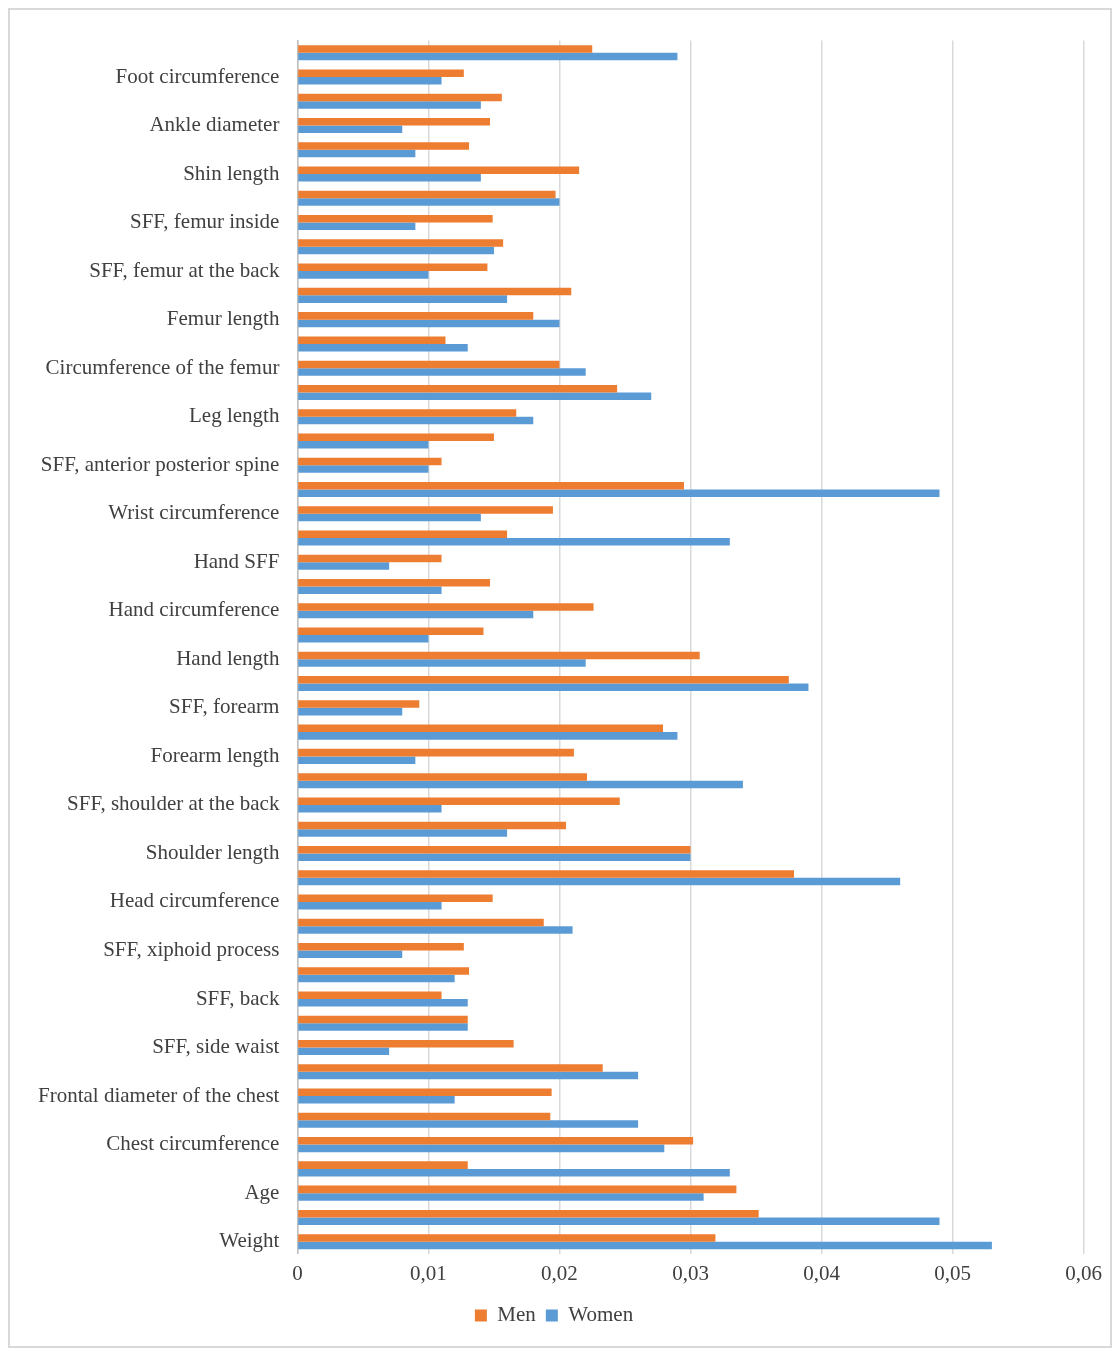  Describe the element at coordinates (162, 366) in the screenshot. I see `y-tick-label: Circumference of the femur` at that location.